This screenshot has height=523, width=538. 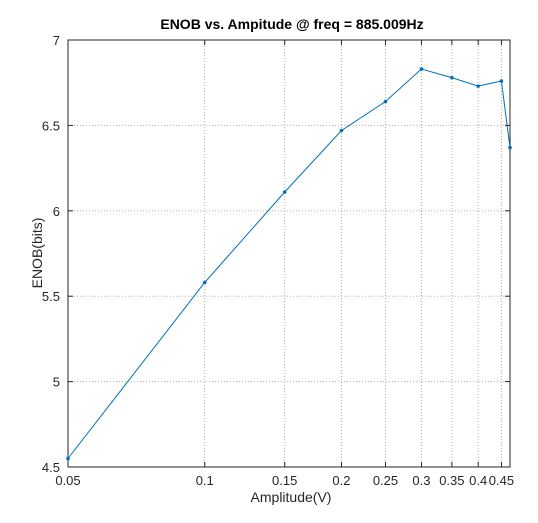 I want to click on y-tick-label: 6, so click(x=56, y=211).